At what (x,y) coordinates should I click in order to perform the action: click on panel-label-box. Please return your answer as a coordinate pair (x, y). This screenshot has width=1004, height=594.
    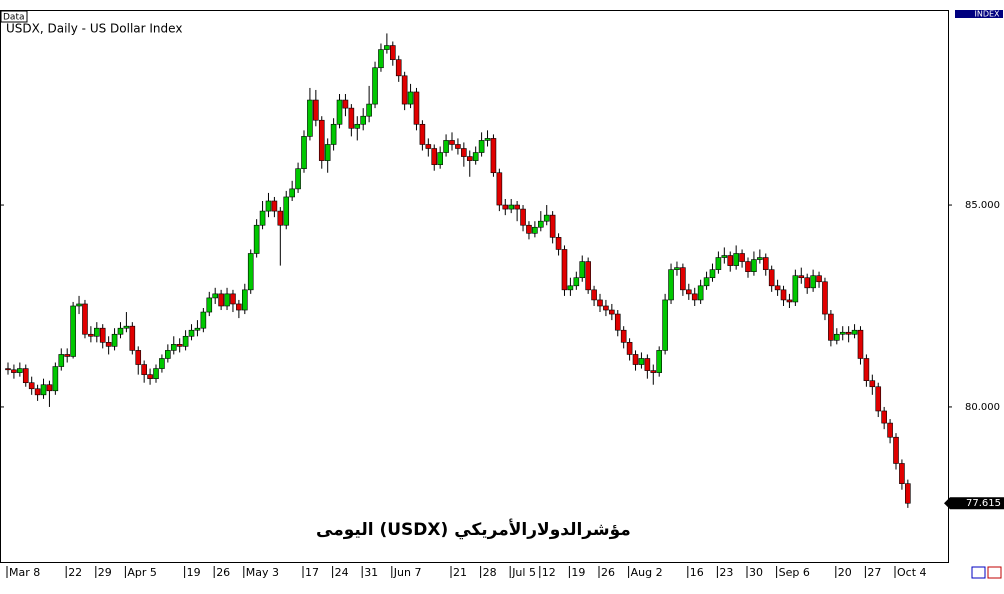
    Looking at the image, I should click on (14, 16).